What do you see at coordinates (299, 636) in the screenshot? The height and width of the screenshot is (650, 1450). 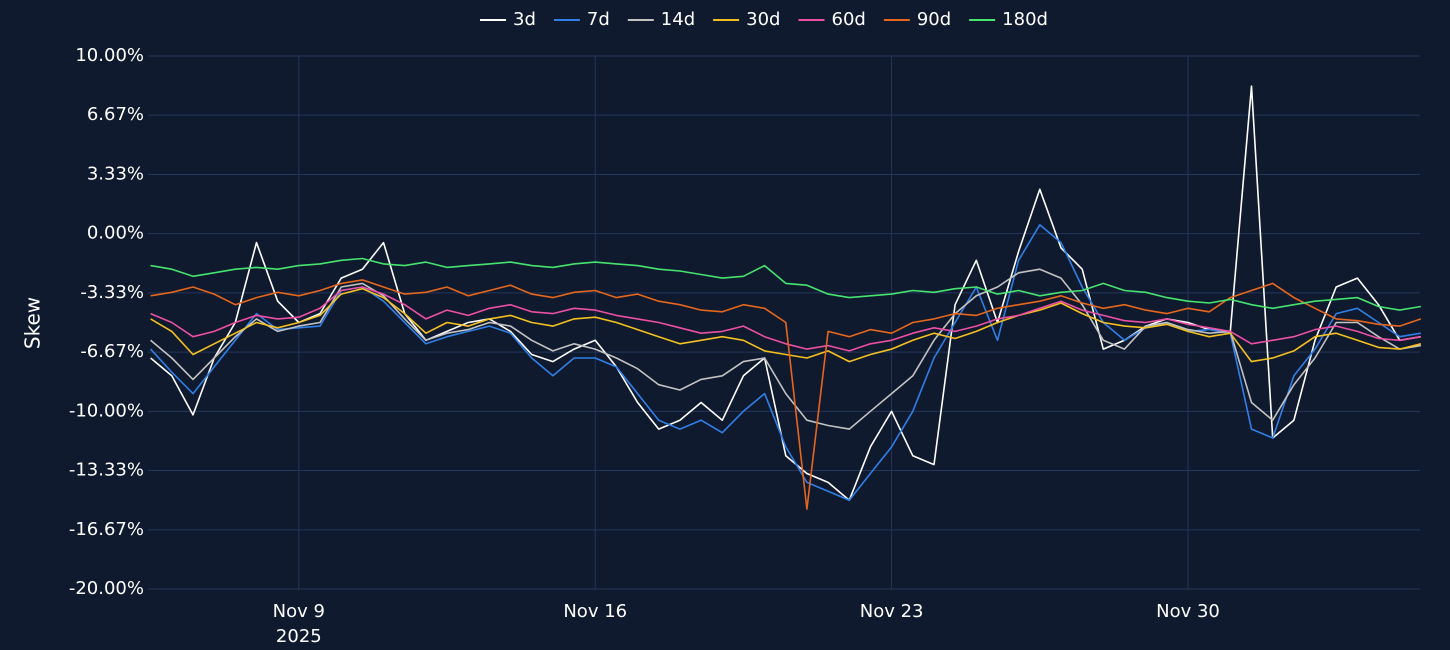 I see `x-tick-sublabel: 2025` at bounding box center [299, 636].